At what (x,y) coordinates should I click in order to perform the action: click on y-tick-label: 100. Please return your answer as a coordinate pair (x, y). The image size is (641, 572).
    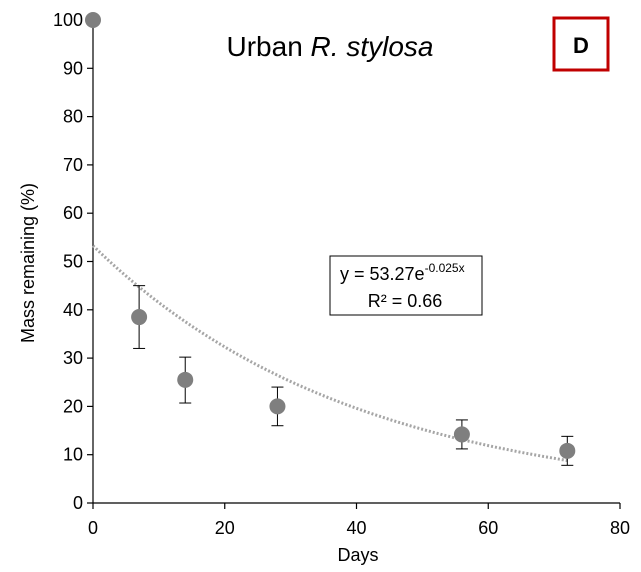
    Looking at the image, I should click on (68, 20).